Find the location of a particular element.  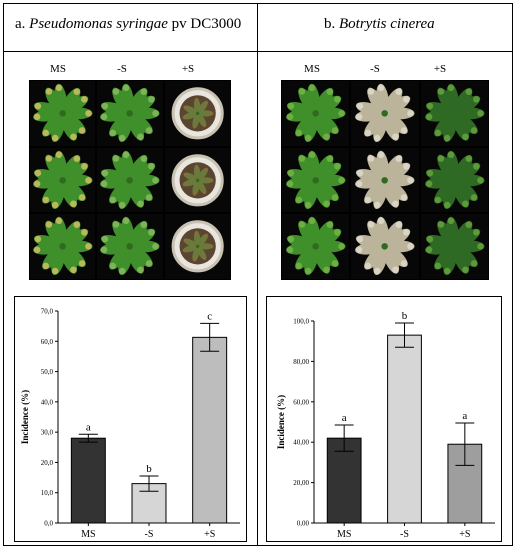

significance-letter-plus-s: c is located at coordinates (209, 316).